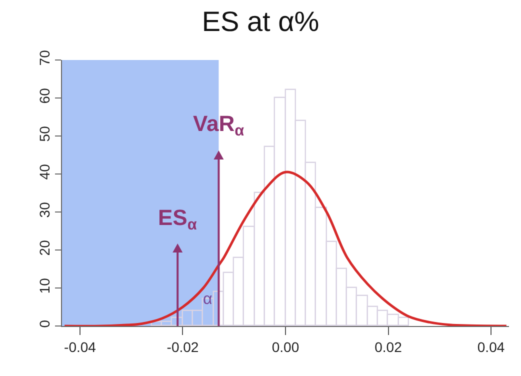 The width and height of the screenshot is (521, 376). What do you see at coordinates (44, 172) in the screenshot?
I see `y-tick-label: 40` at bounding box center [44, 172].